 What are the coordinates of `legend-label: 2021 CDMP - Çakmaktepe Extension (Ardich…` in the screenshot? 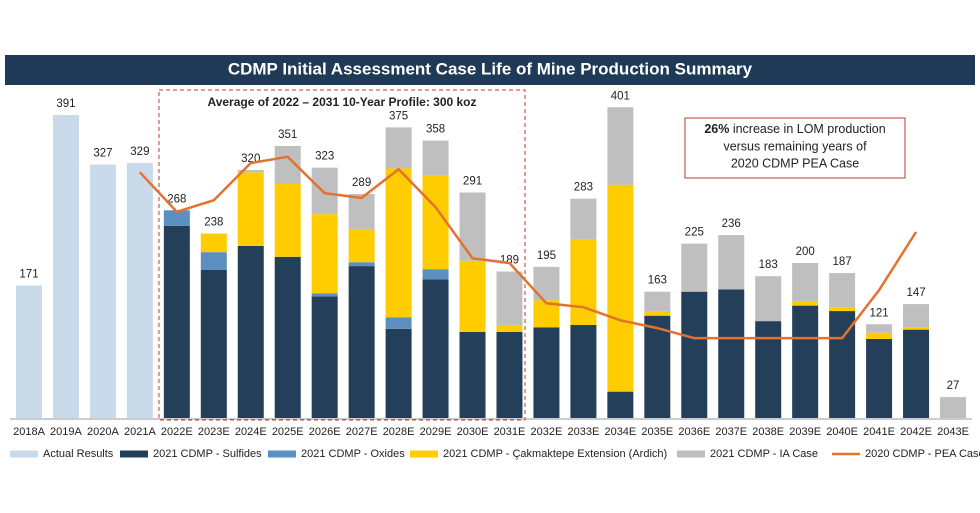 It's located at (555, 454).